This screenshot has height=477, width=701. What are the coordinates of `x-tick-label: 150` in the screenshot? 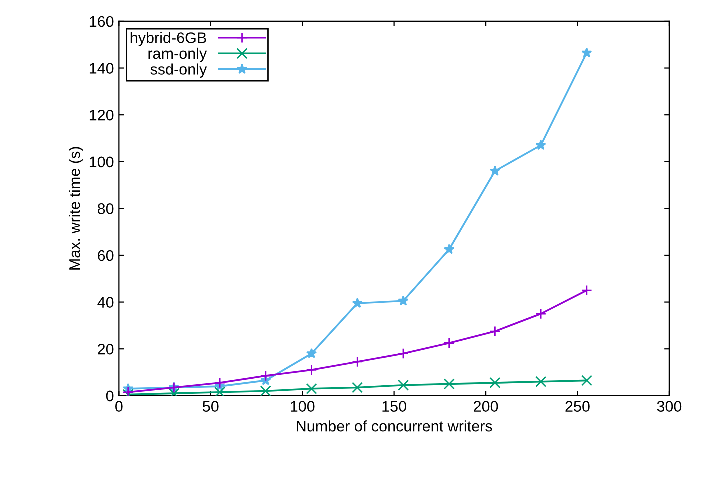 It's located at (394, 406).